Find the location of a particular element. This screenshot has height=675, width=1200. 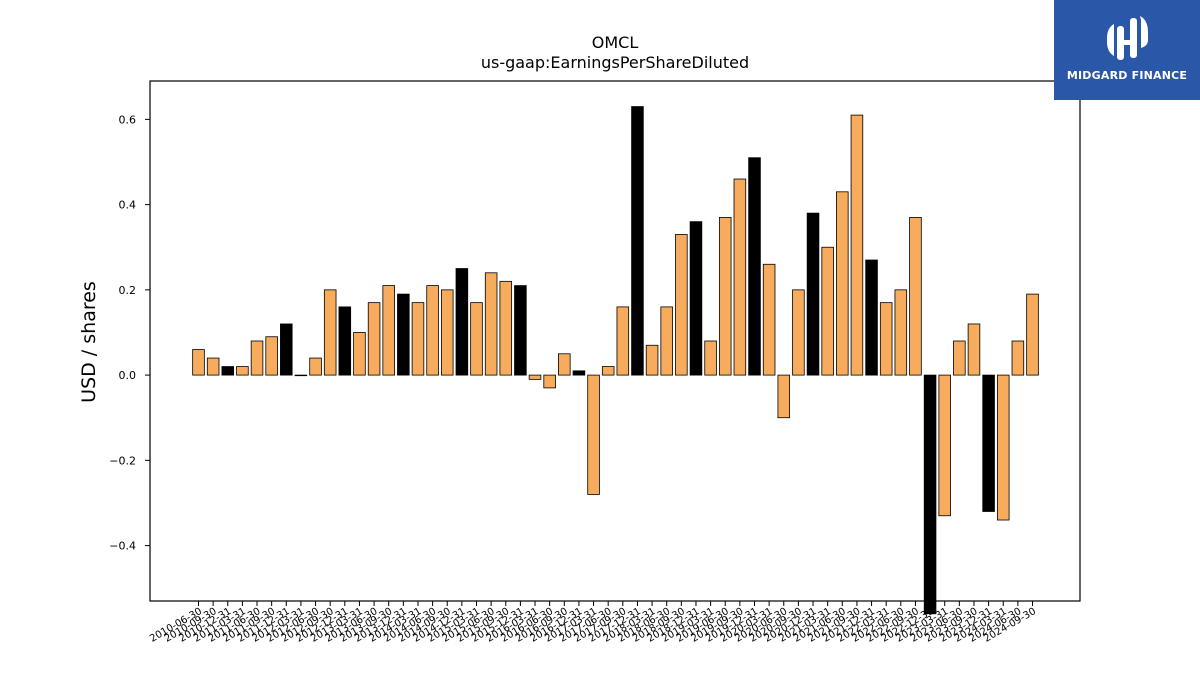

y-tick-label: 0.0 is located at coordinates (128, 375).